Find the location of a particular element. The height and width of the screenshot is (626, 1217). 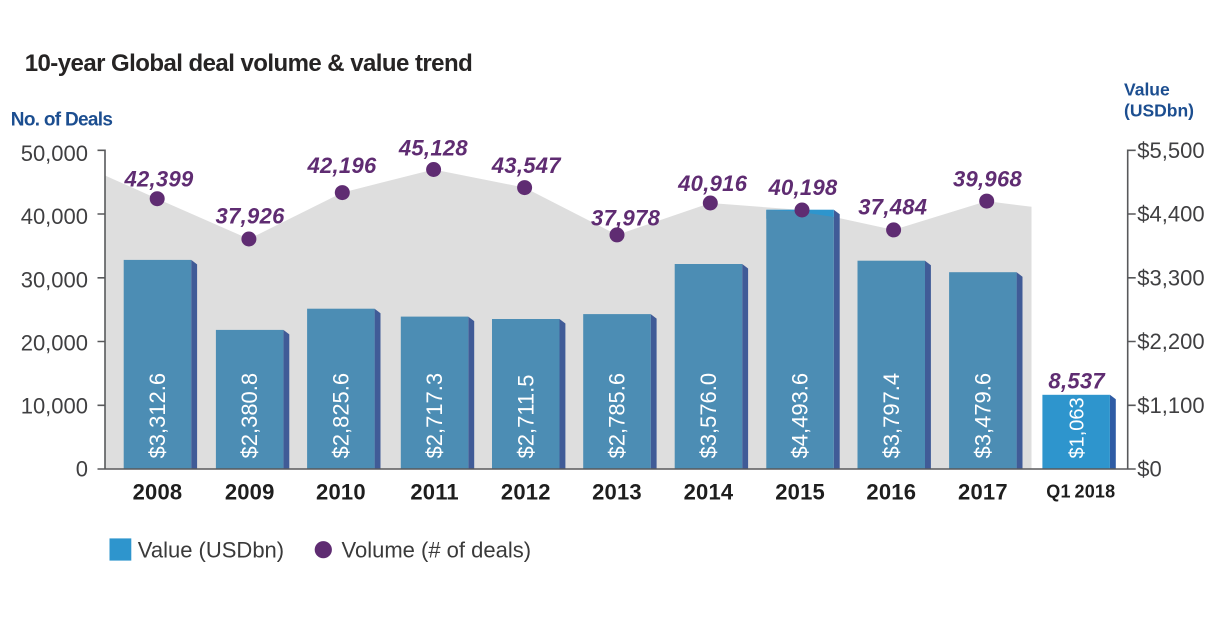

svg-text: 40,000 is located at coordinates (54, 216).